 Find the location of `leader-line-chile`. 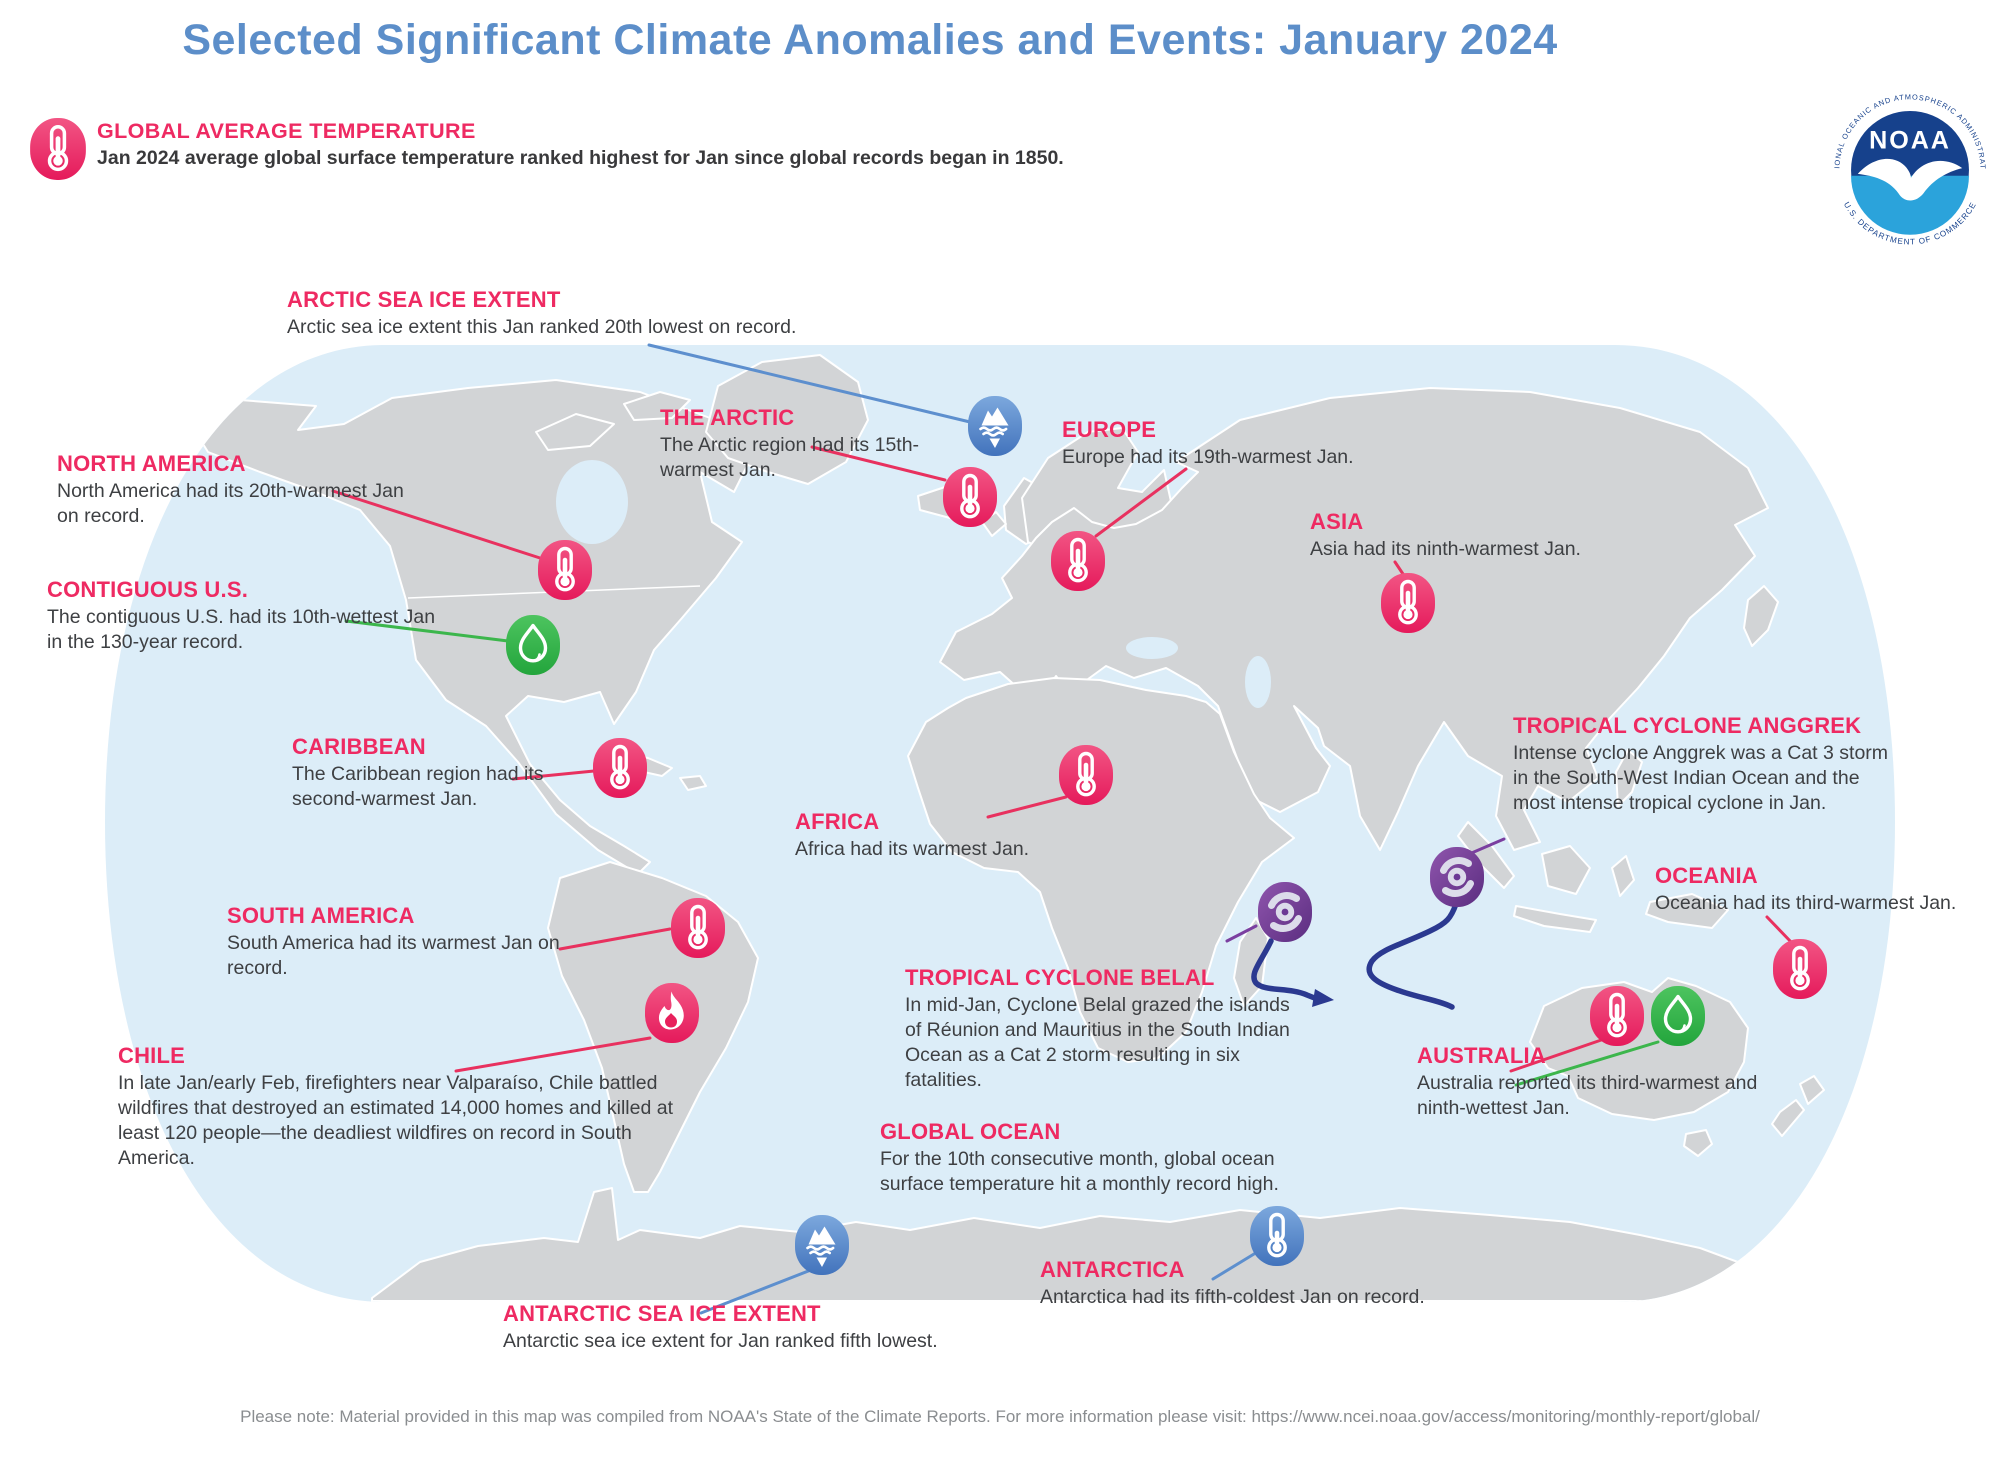

leader-line-chile is located at coordinates (553, 1054).